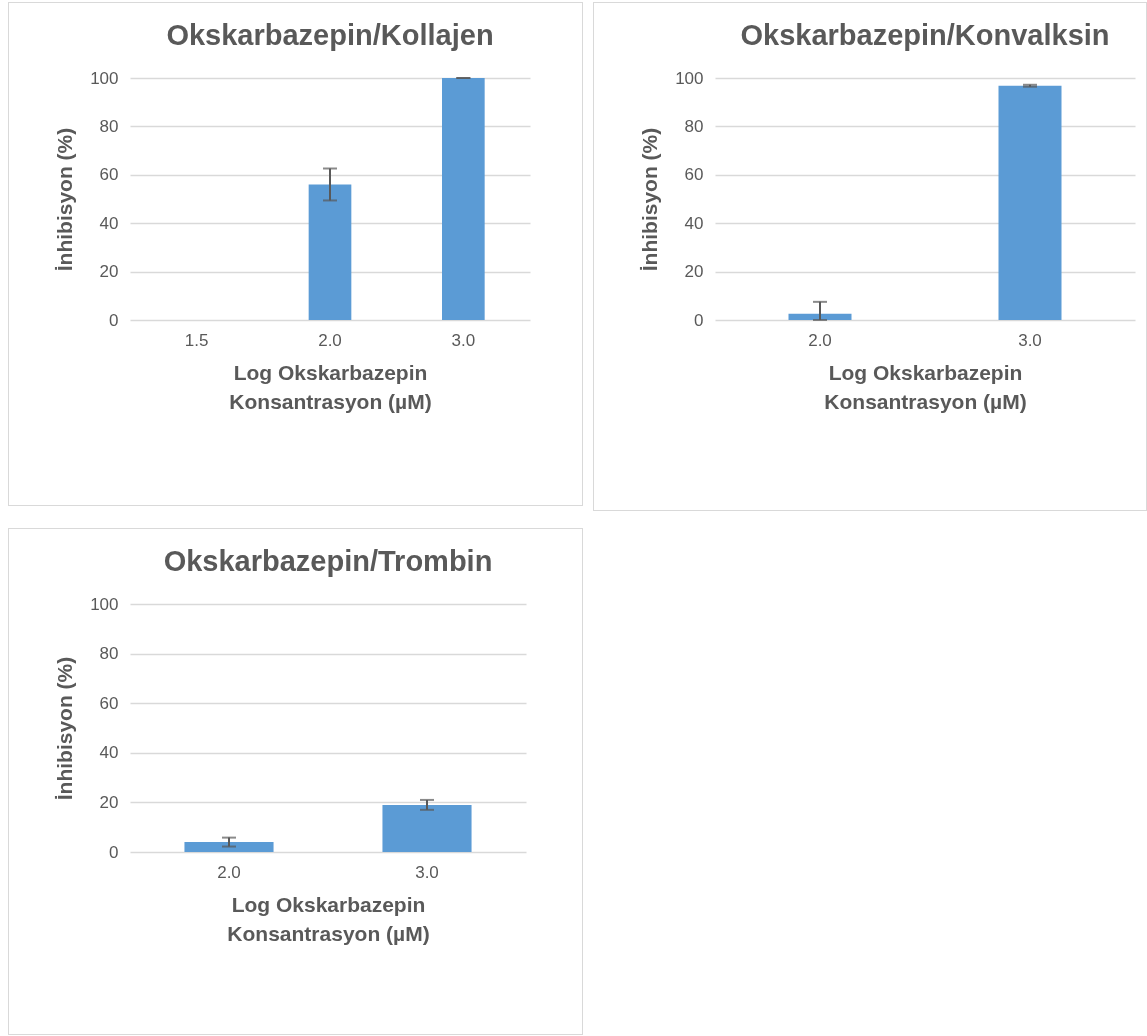  What do you see at coordinates (925, 35) in the screenshot?
I see `chart-title: Okskarbazepin/Konvalksin` at bounding box center [925, 35].